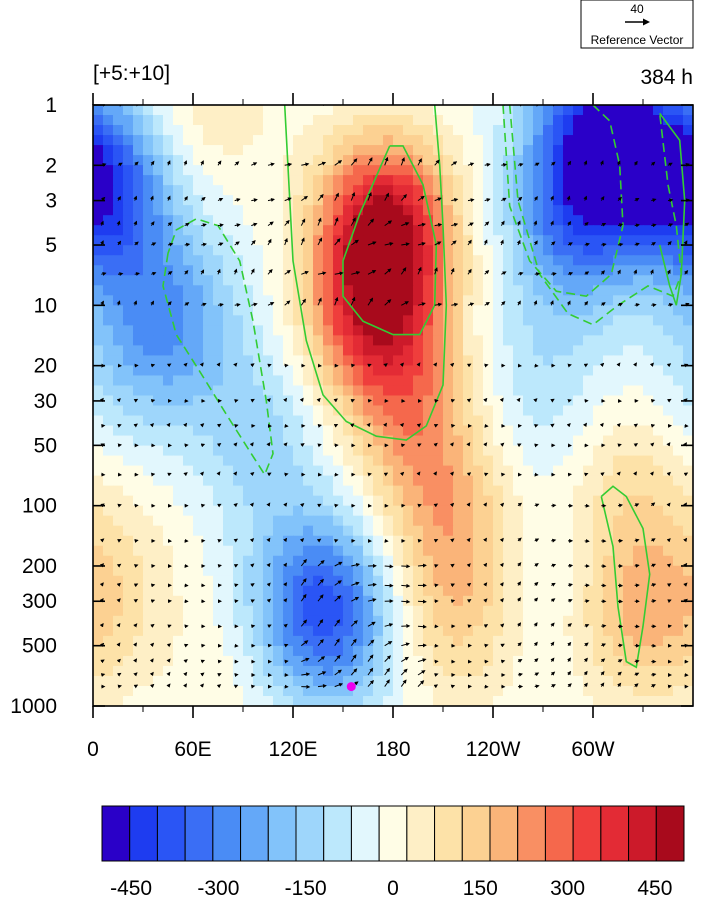 This screenshot has height=898, width=710. What do you see at coordinates (493, 749) in the screenshot?
I see `x-tick-label: 120W` at bounding box center [493, 749].